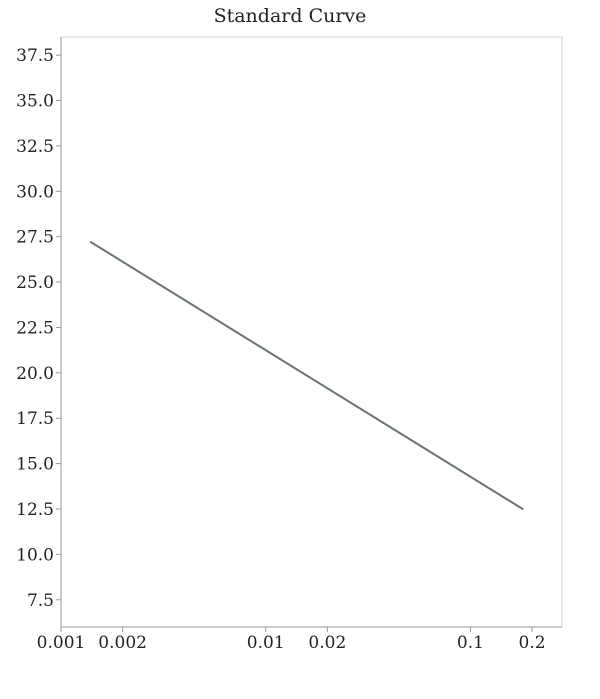 This screenshot has width=600, height=699. I want to click on y-tick-label: 20.0, so click(35, 374).